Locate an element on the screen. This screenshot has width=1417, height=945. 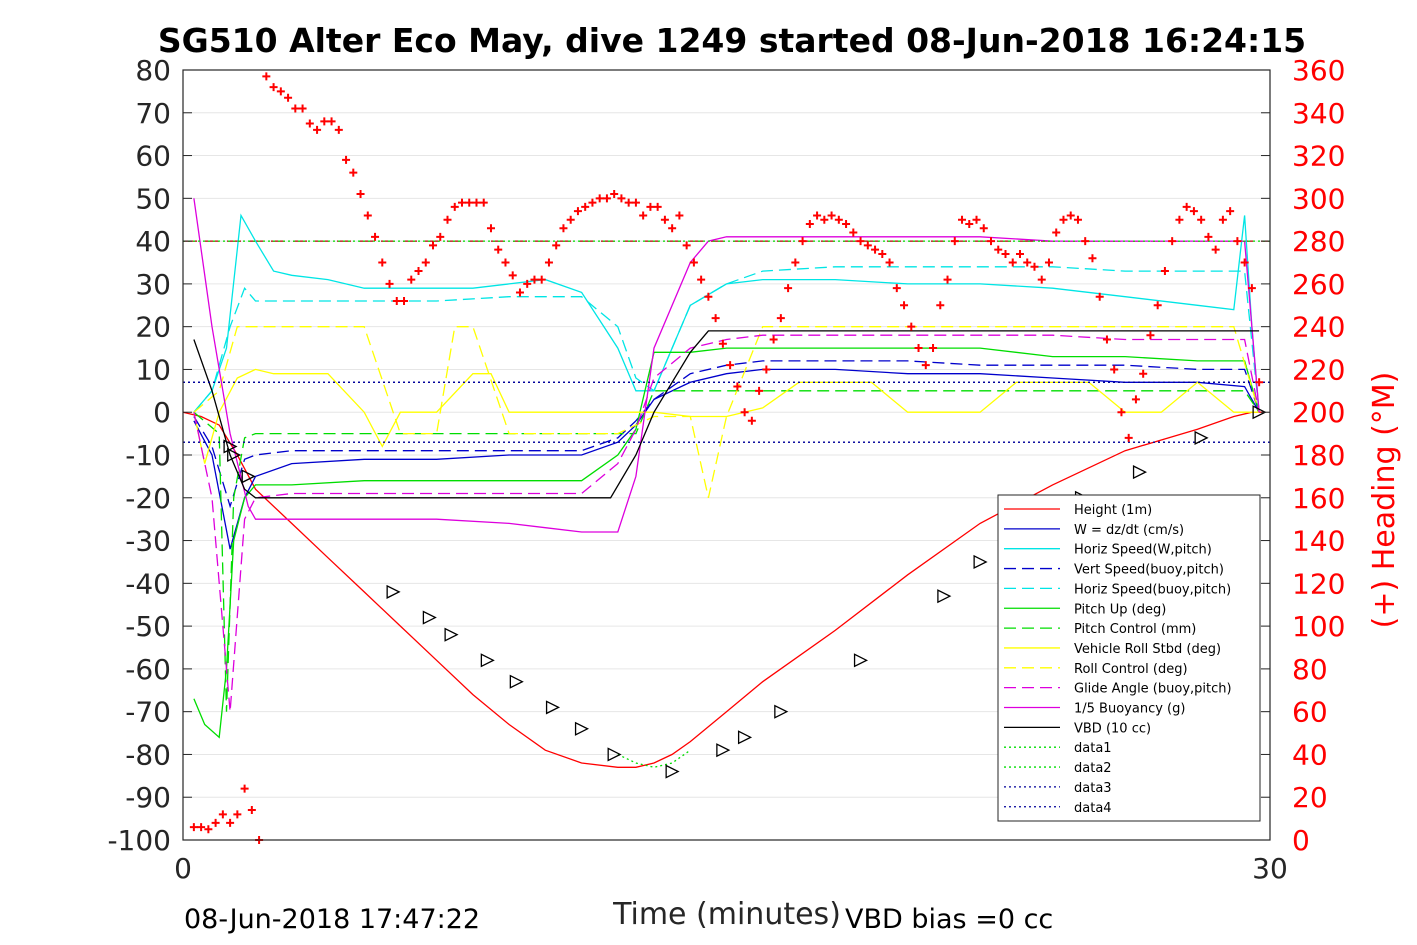
right-y-axis-label: (+) Heading (°M) is located at coordinates (1384, 500).